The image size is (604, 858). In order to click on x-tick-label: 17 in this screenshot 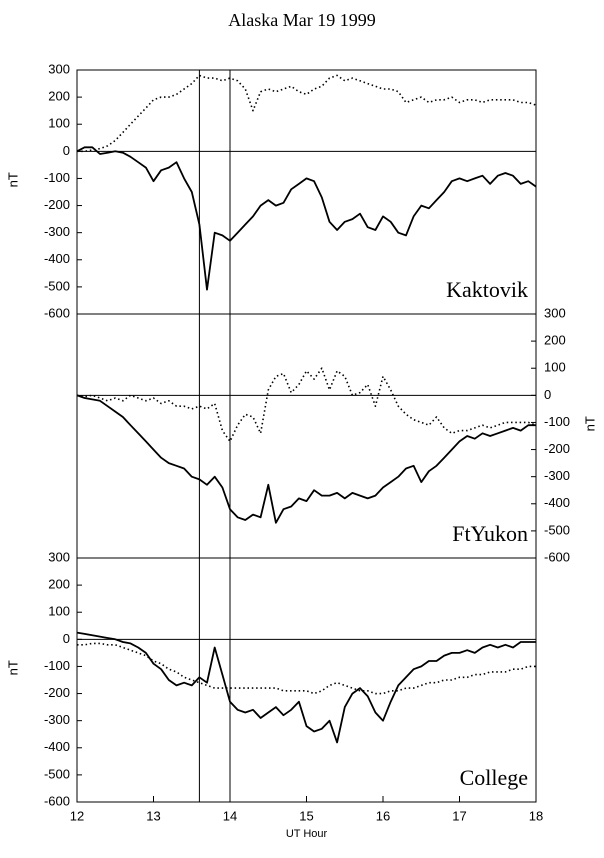, I will do `click(459, 815)`.